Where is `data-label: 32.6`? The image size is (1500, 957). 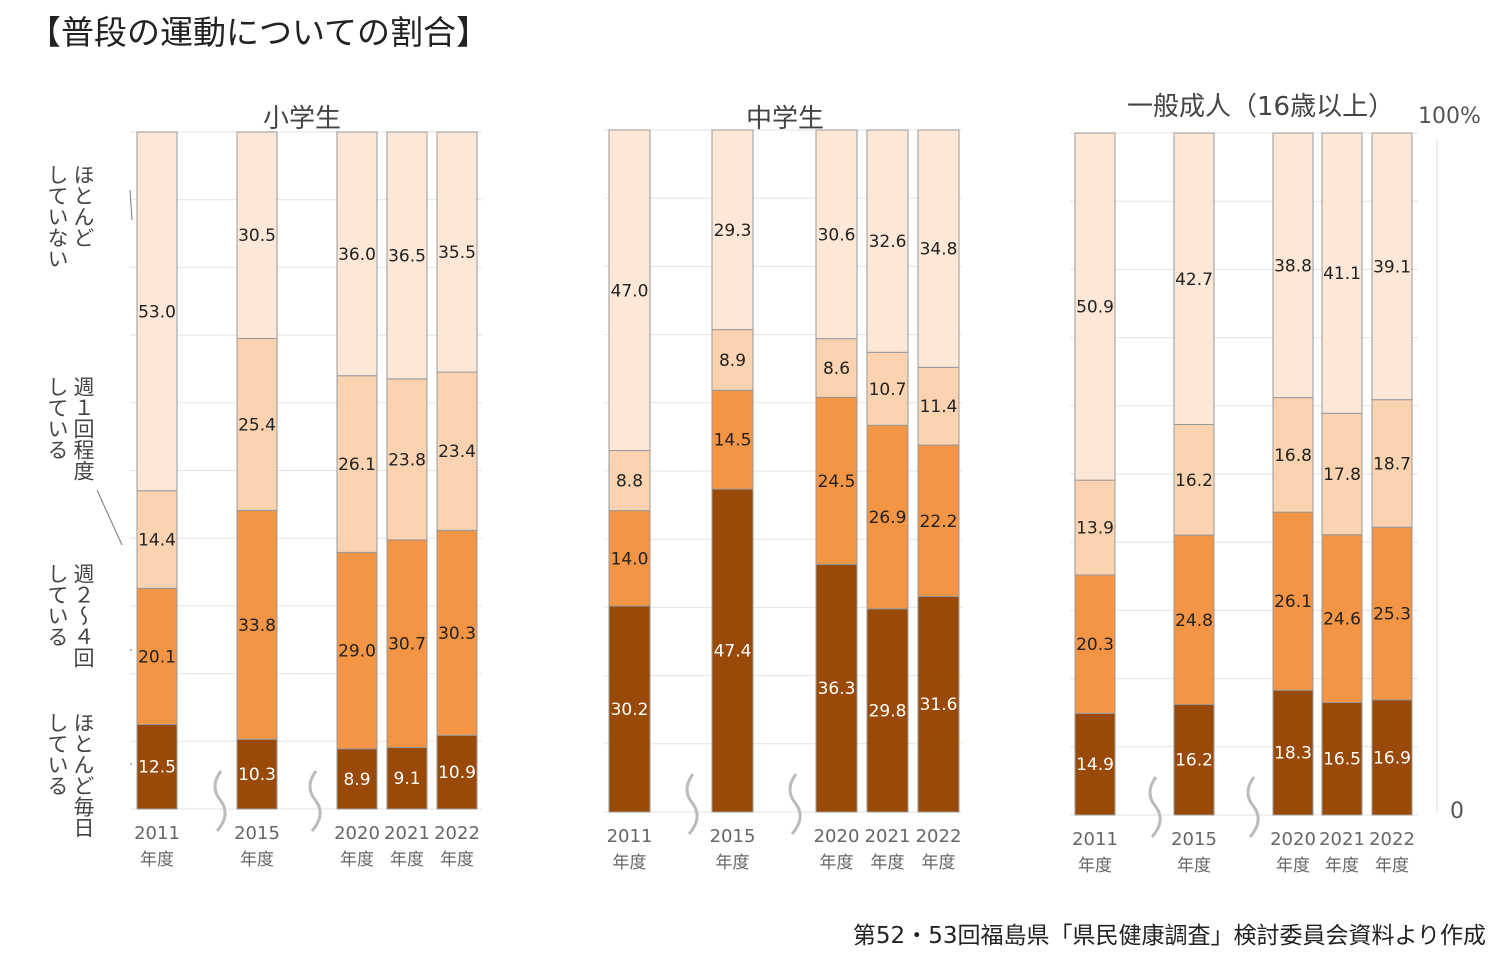
data-label: 32.6 is located at coordinates (888, 242).